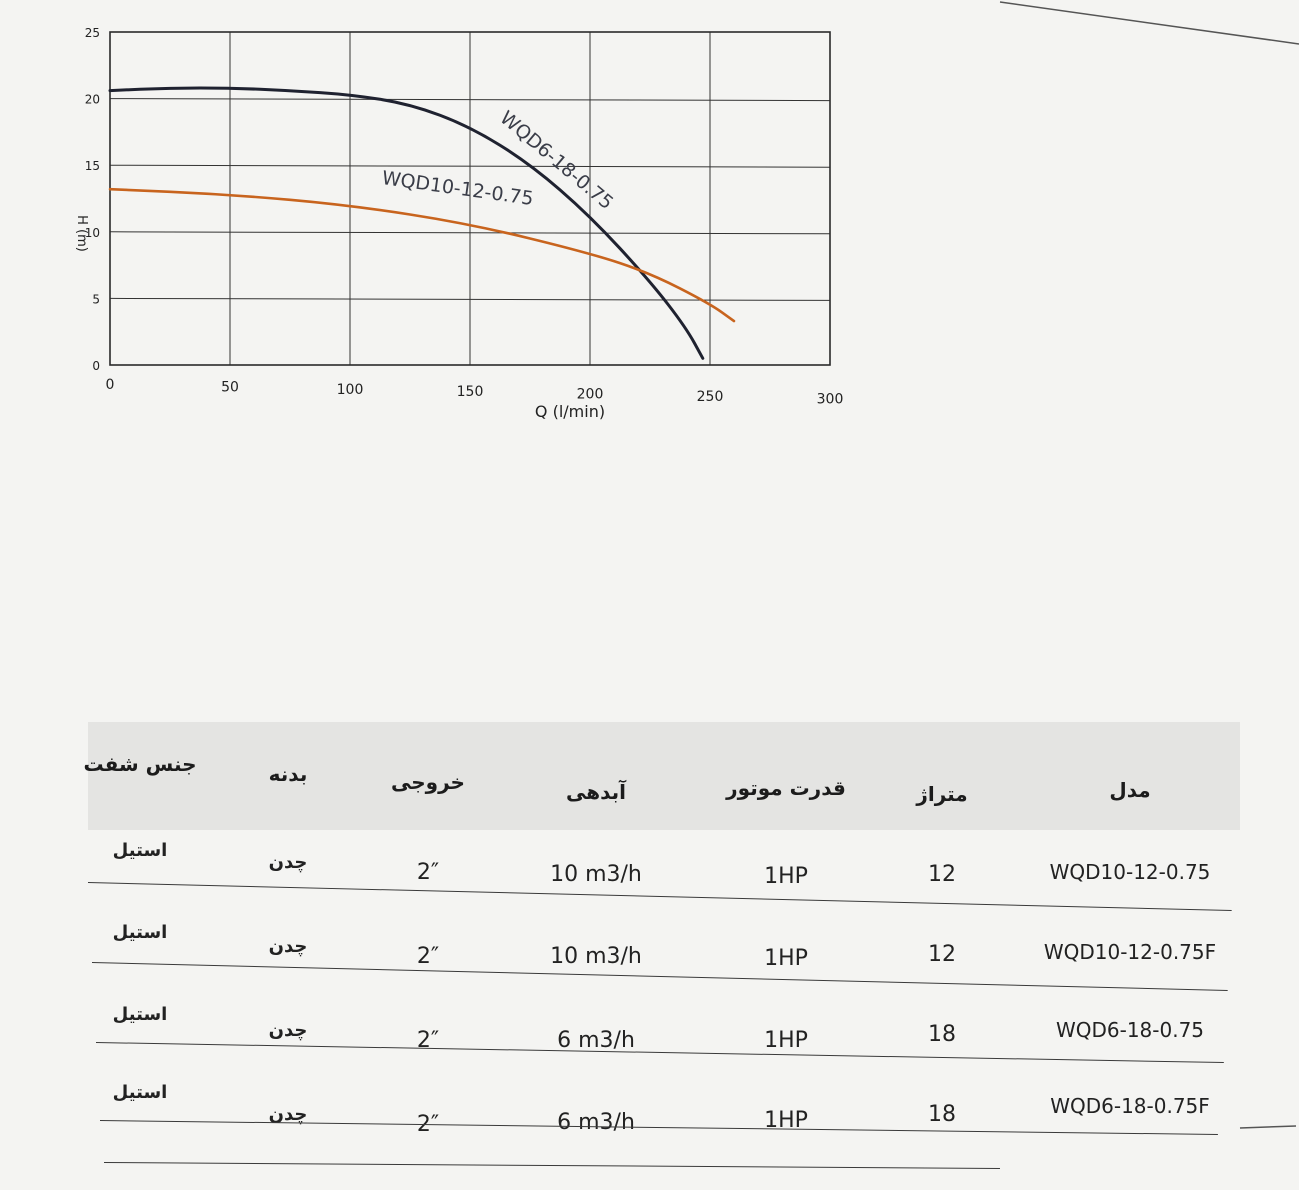 The width and height of the screenshot is (1299, 1190). I want to click on table-cell: WQD6-18-0.75, so click(1130, 1030).